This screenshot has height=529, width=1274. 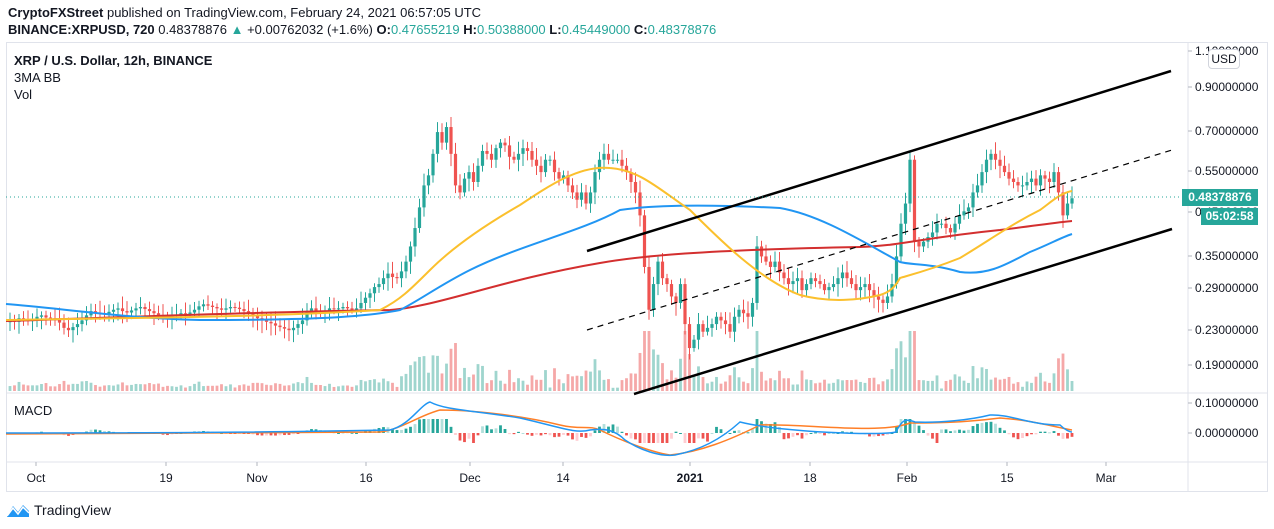 I want to click on symbol: BINANCE:XRPUSD, 720, so click(x=81, y=29).